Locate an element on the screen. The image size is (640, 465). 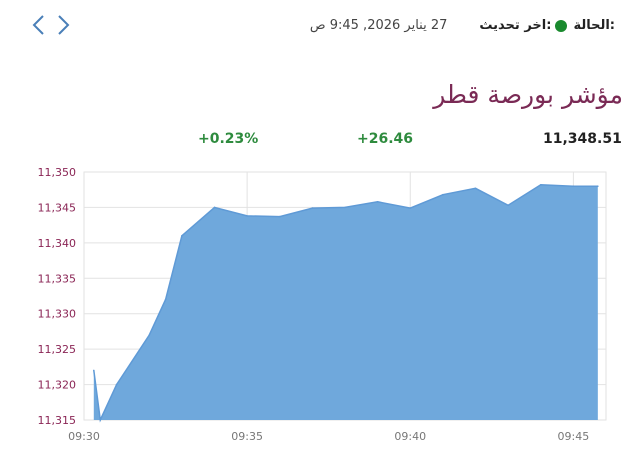
x-tick-label: 09:35 is located at coordinates (247, 436).